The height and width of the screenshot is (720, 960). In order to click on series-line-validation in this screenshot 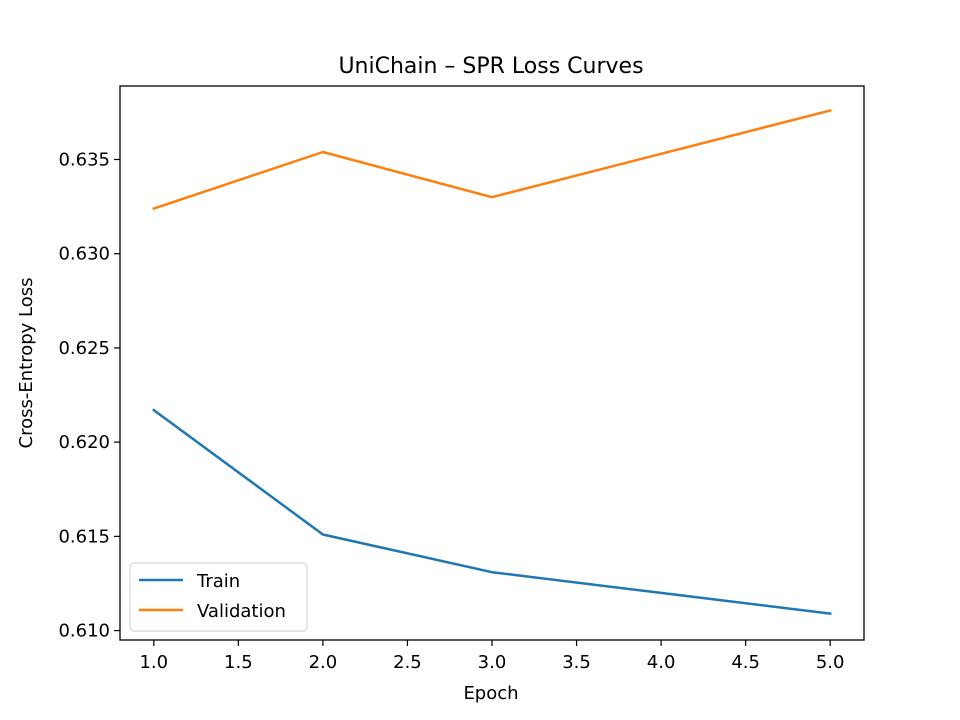, I will do `click(492, 159)`.